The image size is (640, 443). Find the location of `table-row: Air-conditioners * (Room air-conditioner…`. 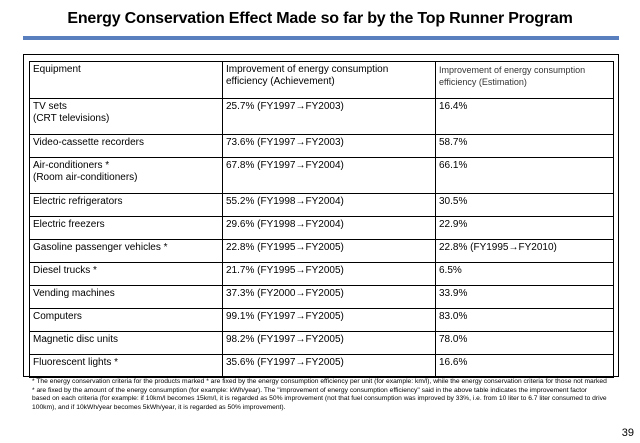

table-row: Air-conditioners * (Room air-conditioner… is located at coordinates (321, 175).